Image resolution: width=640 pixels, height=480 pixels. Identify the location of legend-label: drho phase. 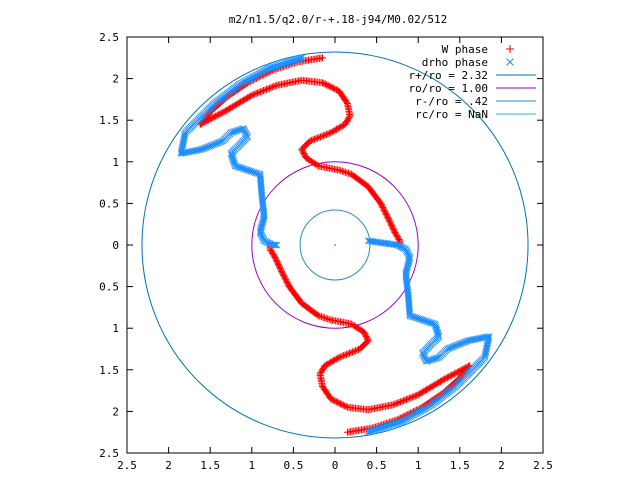
(455, 62).